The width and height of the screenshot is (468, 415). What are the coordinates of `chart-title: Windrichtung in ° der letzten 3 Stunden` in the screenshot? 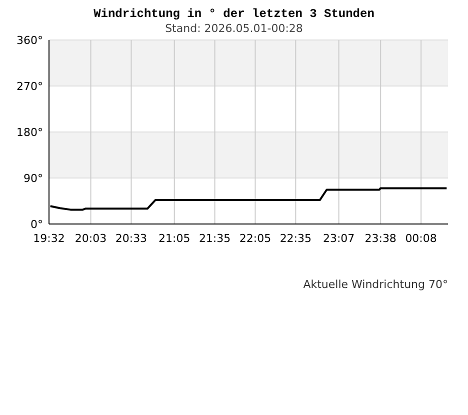 It's located at (234, 14).